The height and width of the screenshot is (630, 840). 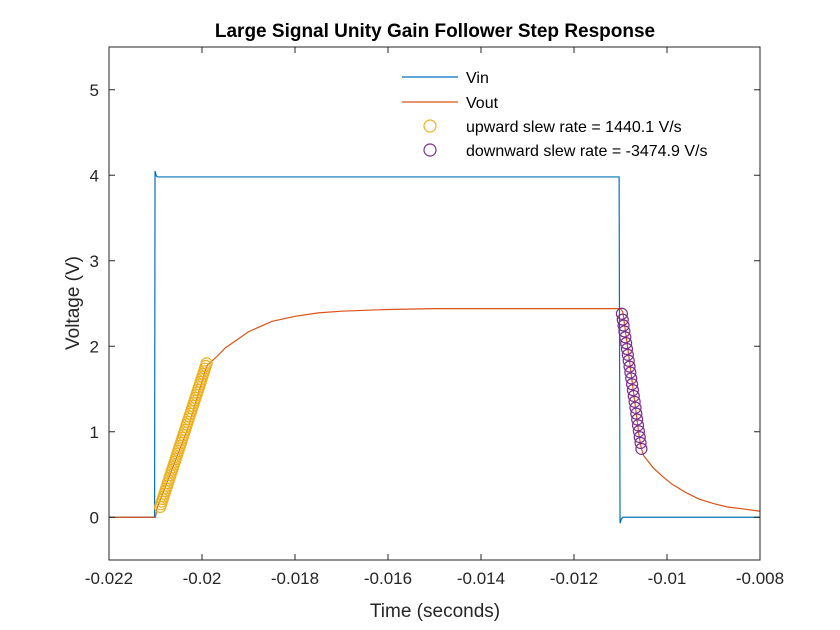 I want to click on x-tick-label: -0.018, so click(x=295, y=578).